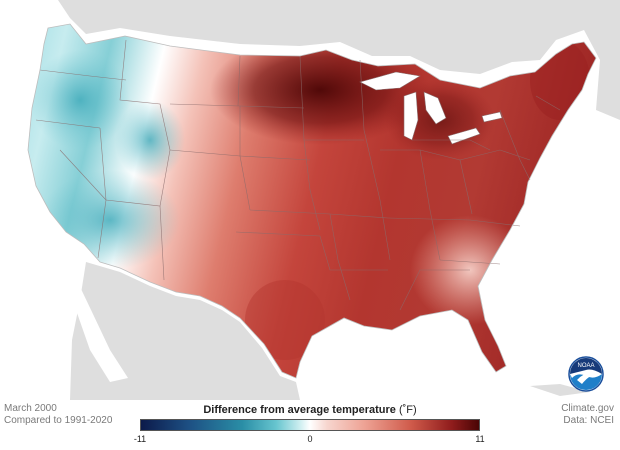 This screenshot has height=450, width=620. I want to click on legend-unit: (˚F), so click(407, 410).